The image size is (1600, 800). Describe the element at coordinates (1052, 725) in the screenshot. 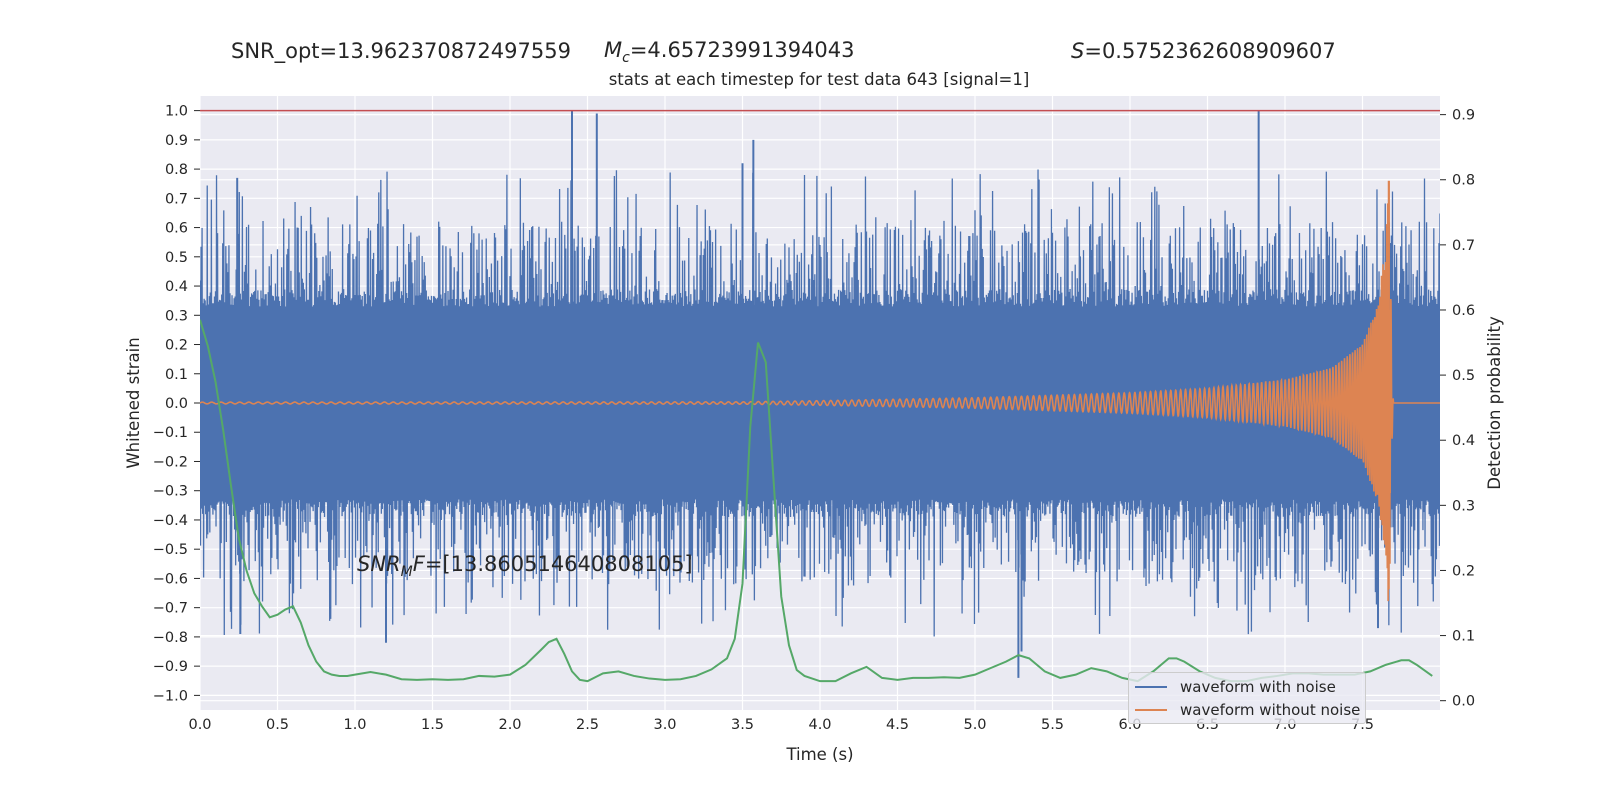

I see `x-tick-label: 5.5` at that location.